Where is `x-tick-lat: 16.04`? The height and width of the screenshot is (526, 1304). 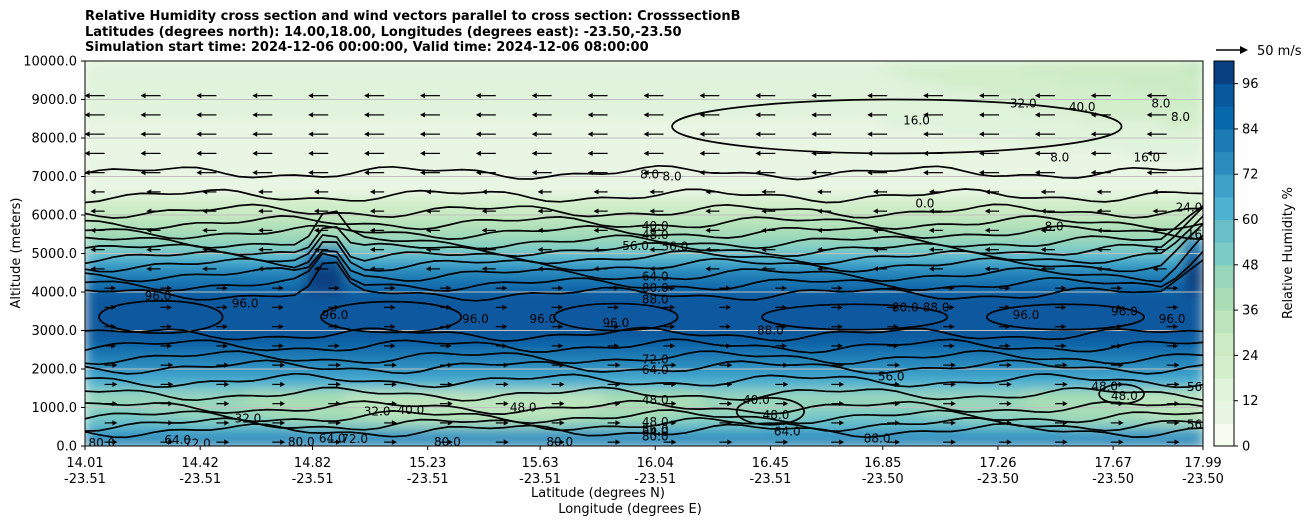 x-tick-lat: 16.04 is located at coordinates (655, 463).